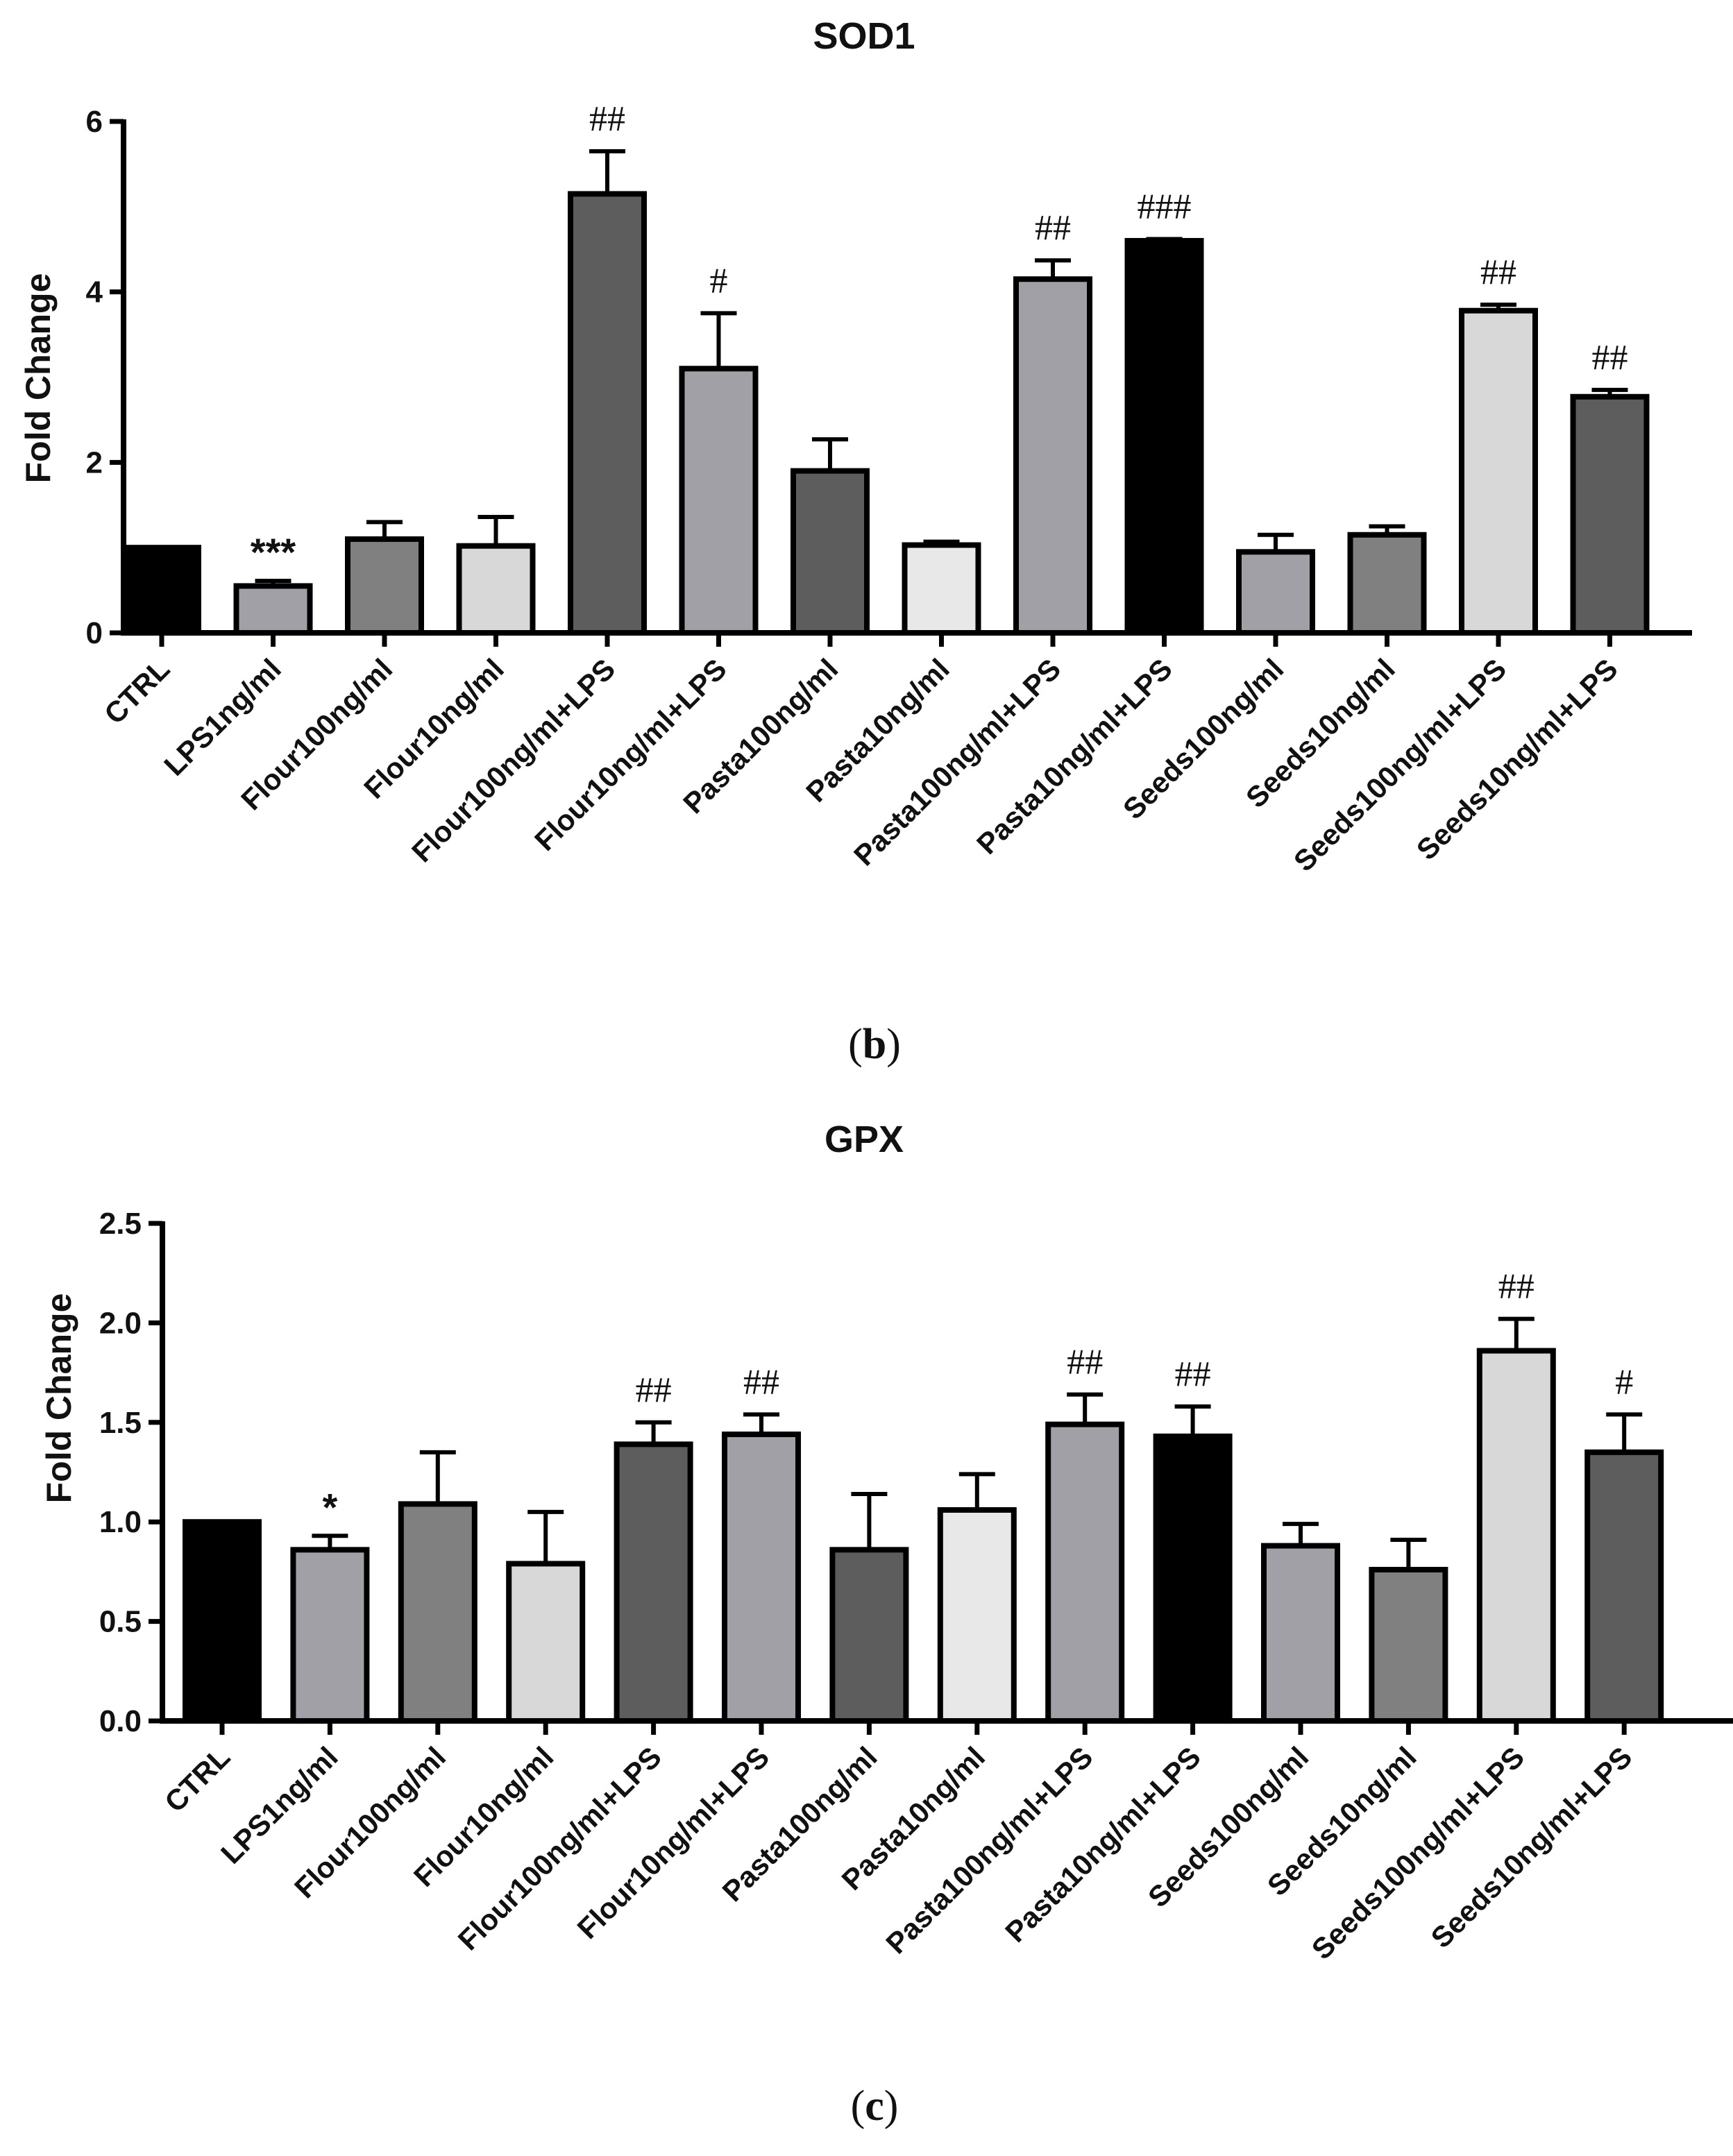 The width and height of the screenshot is (1733, 2156). I want to click on y-tick-label: 0, so click(94, 633).